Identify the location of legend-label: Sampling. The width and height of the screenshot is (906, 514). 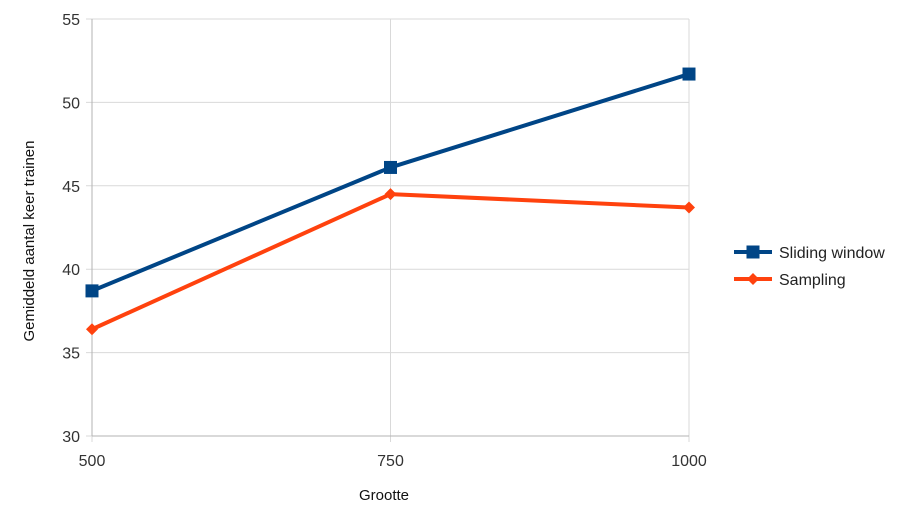
(812, 280).